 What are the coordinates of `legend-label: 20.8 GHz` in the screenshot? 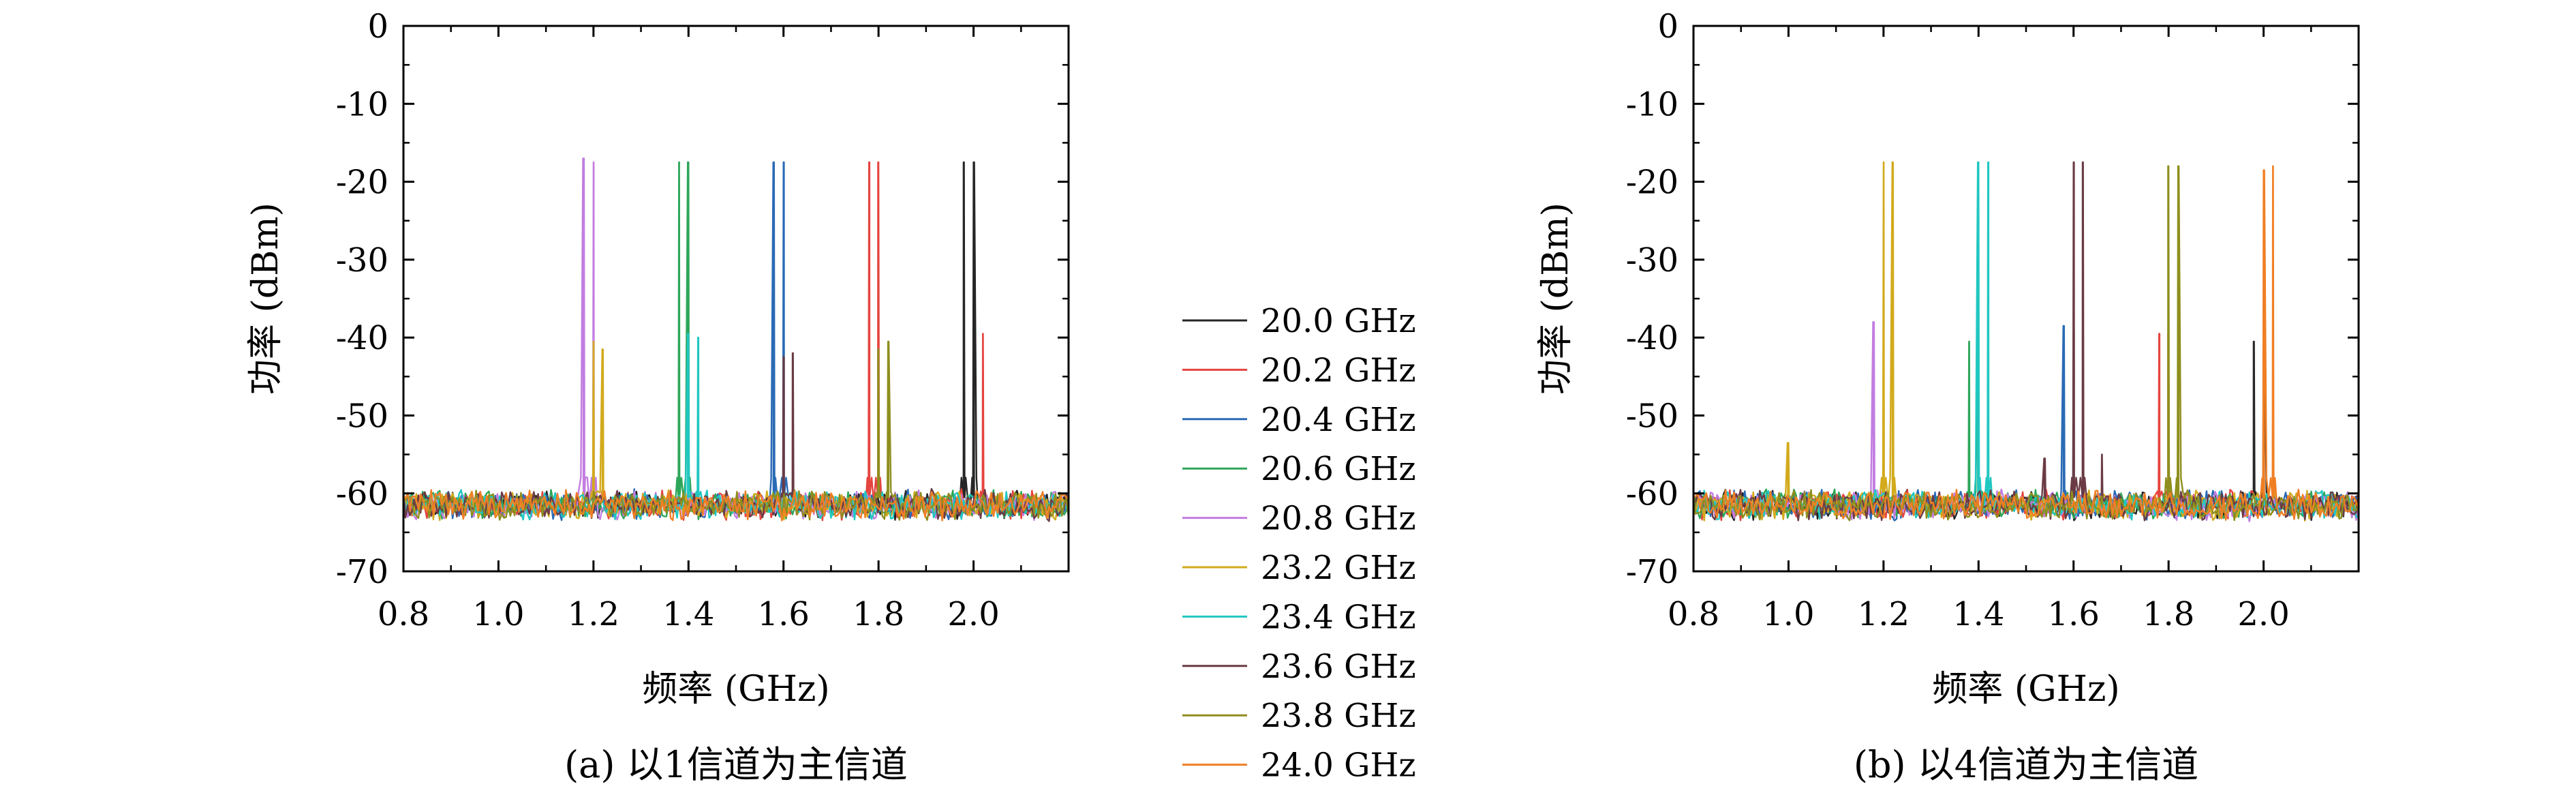 It's located at (1338, 519).